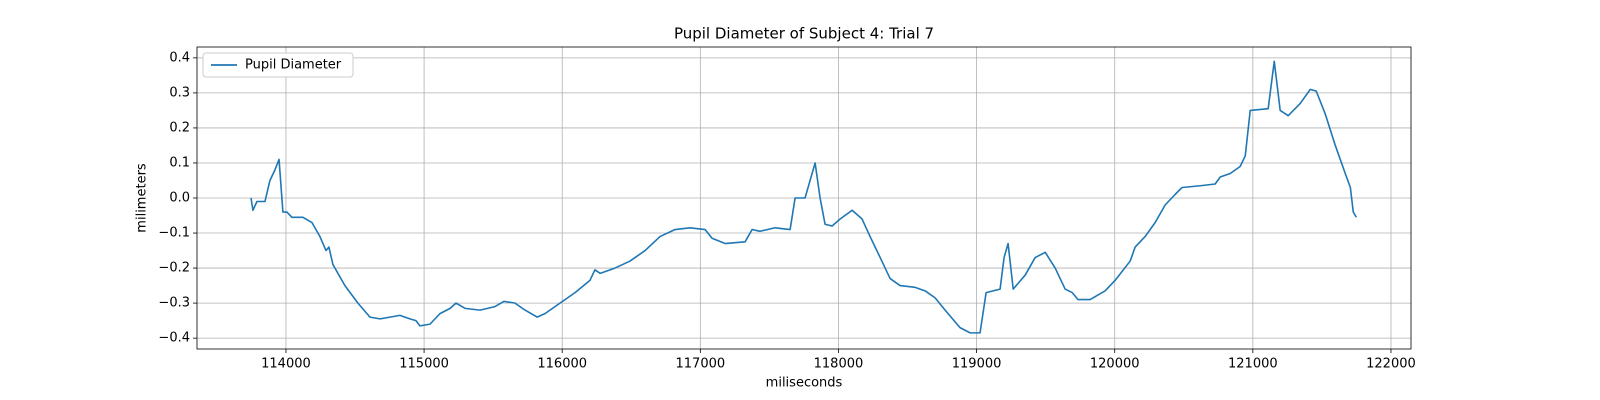 The height and width of the screenshot is (400, 1600). I want to click on x-tick-label: 119000, so click(977, 364).